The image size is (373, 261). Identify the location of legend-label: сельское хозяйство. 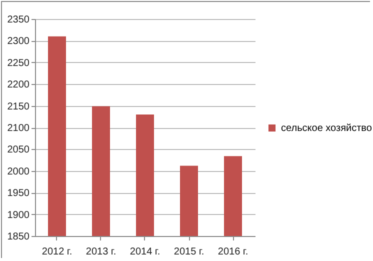
(326, 128).